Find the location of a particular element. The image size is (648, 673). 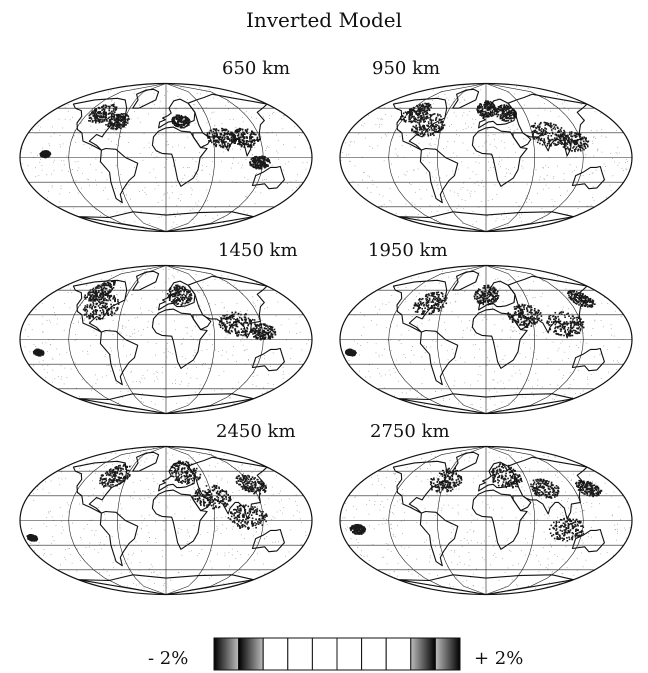

colorbar is located at coordinates (337, 654).